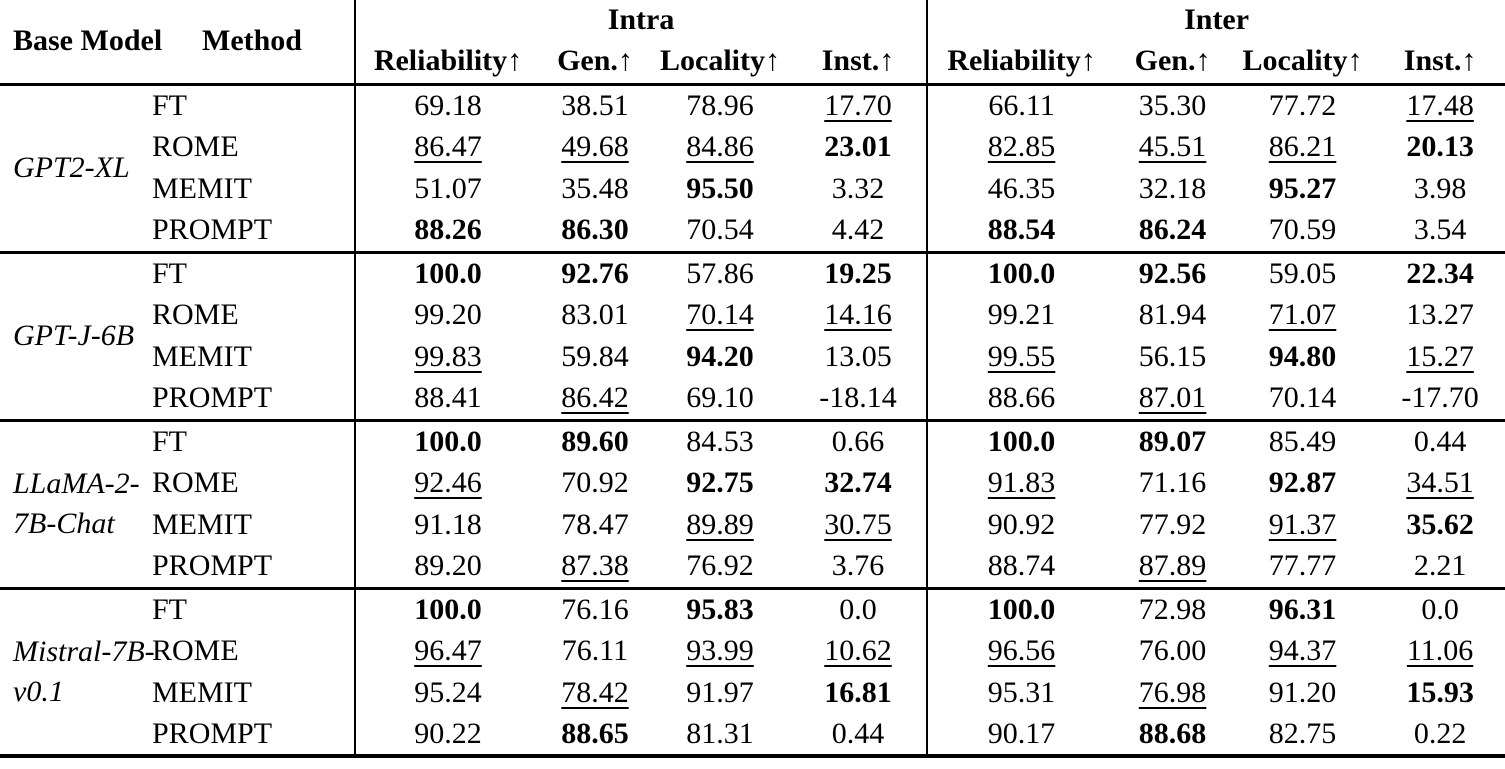  I want to click on metric-value: 81.94, so click(1172, 314).